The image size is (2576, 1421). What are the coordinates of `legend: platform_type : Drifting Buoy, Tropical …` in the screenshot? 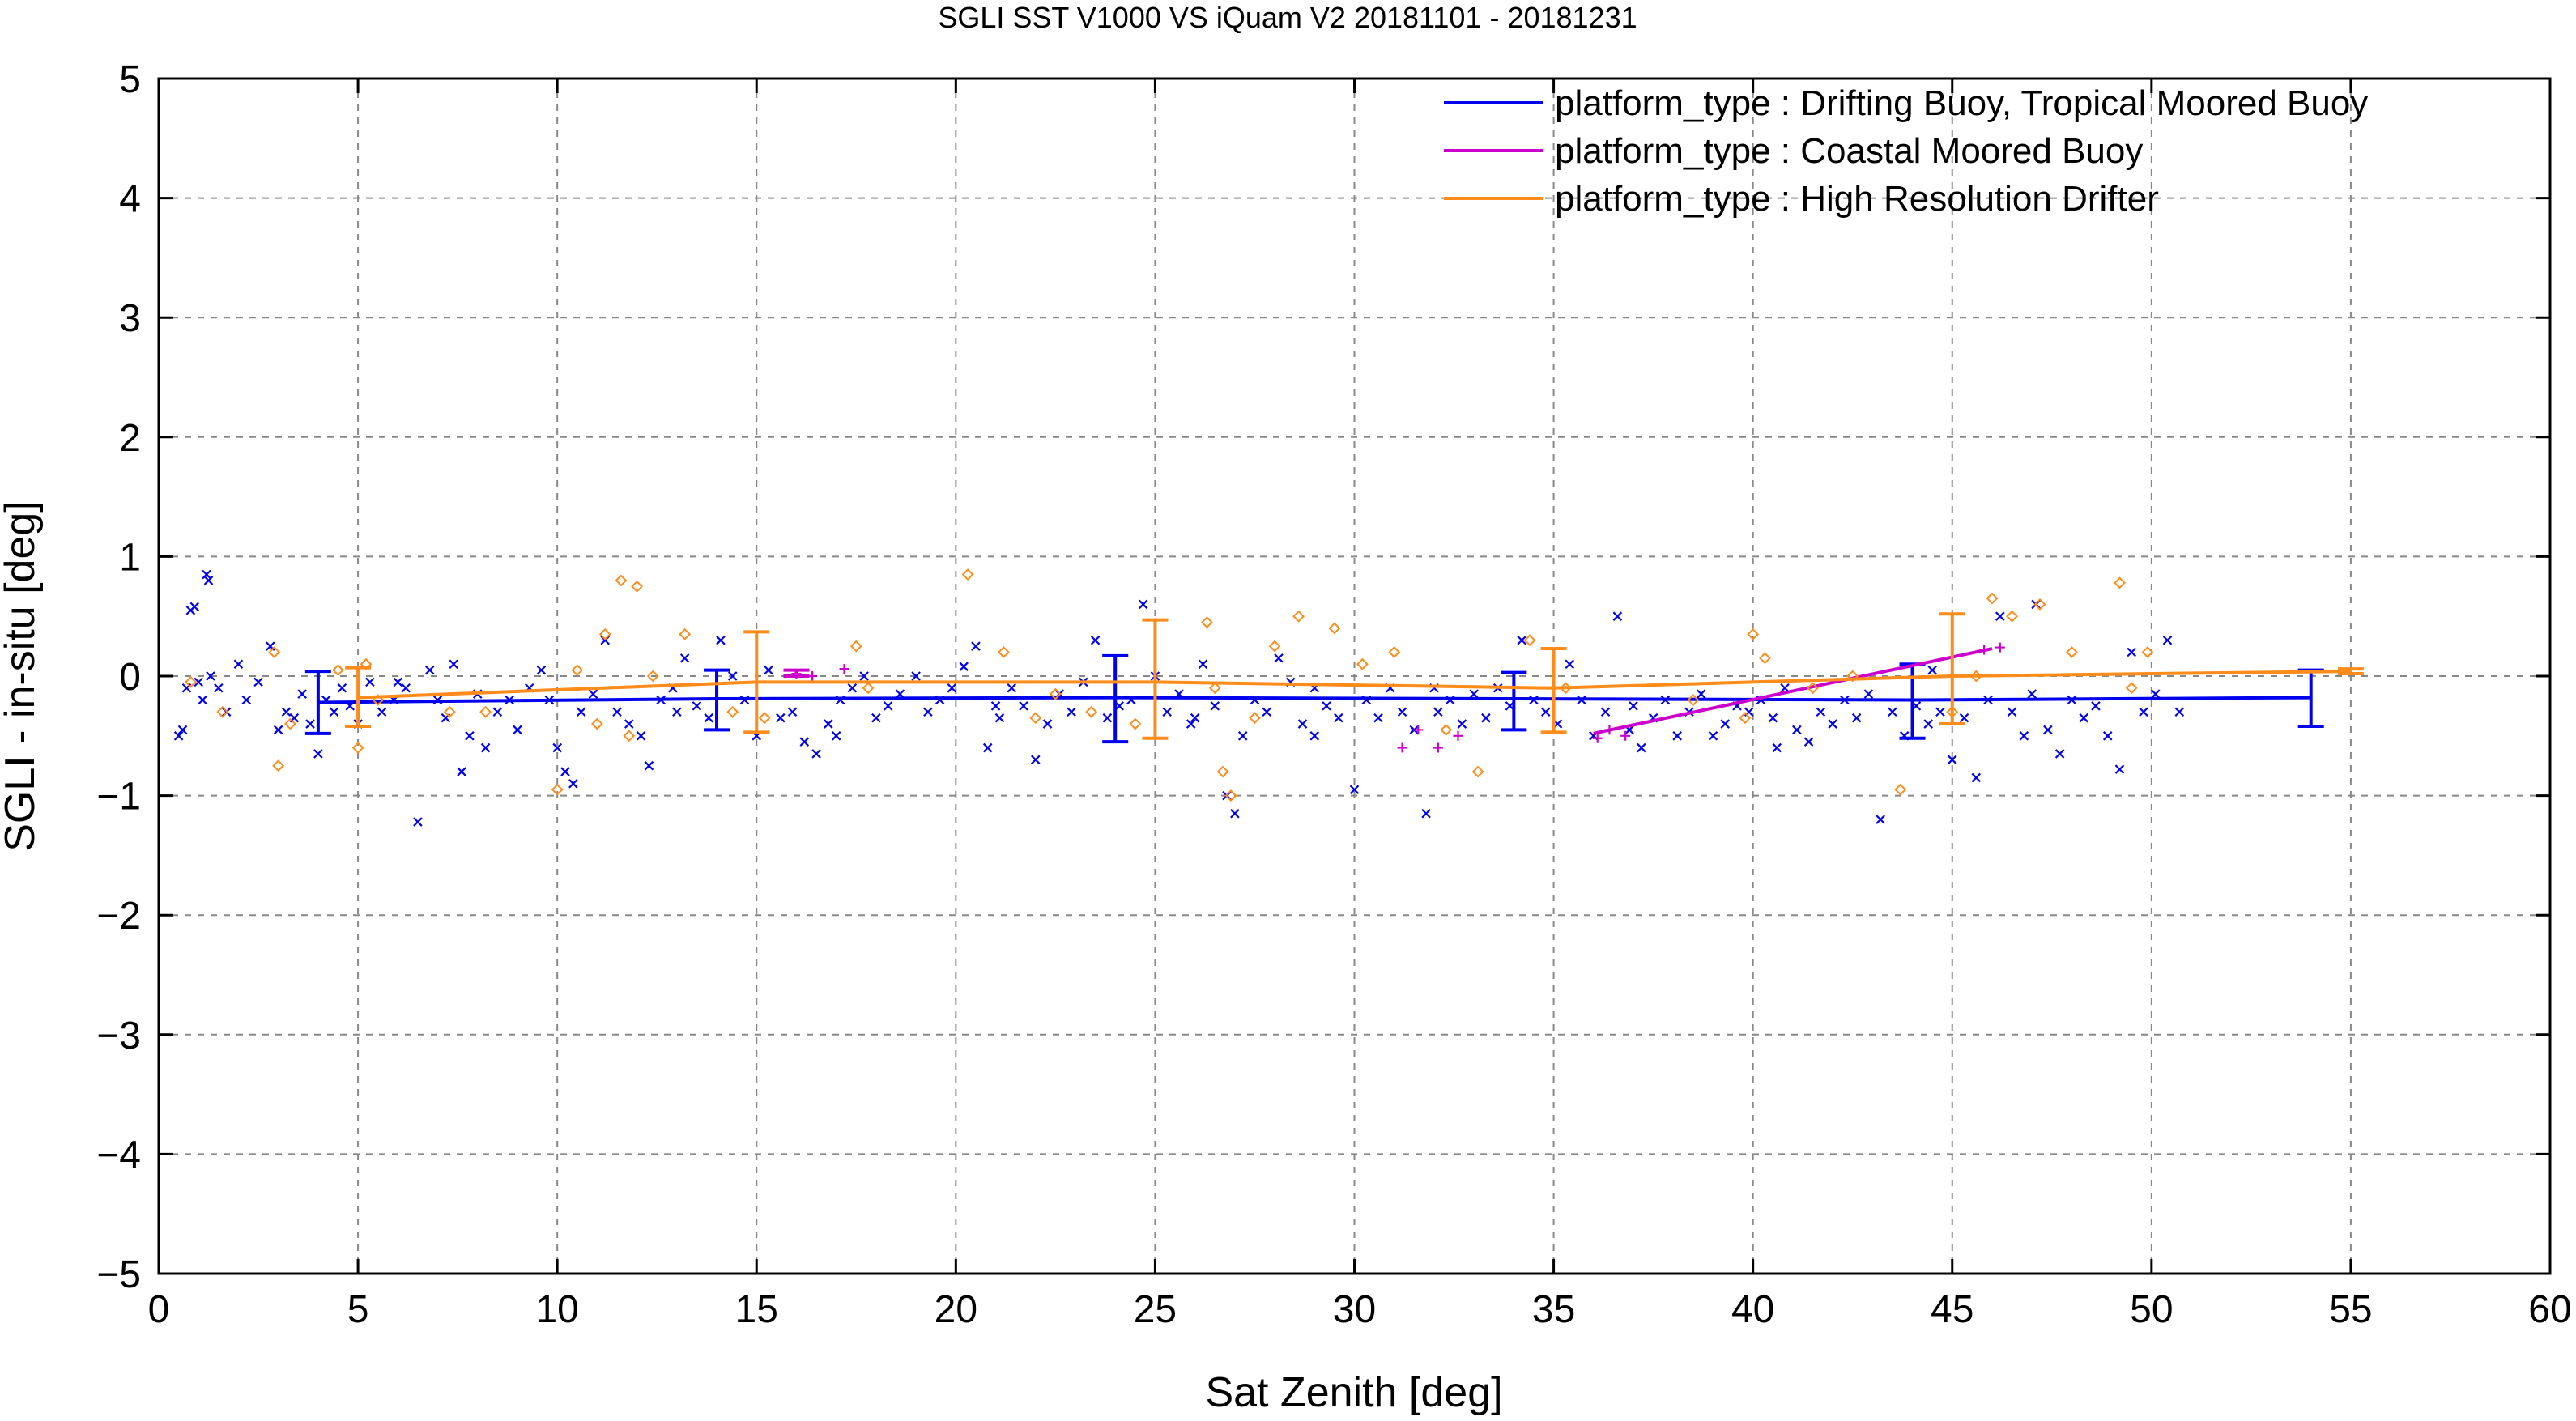 It's located at (1906, 151).